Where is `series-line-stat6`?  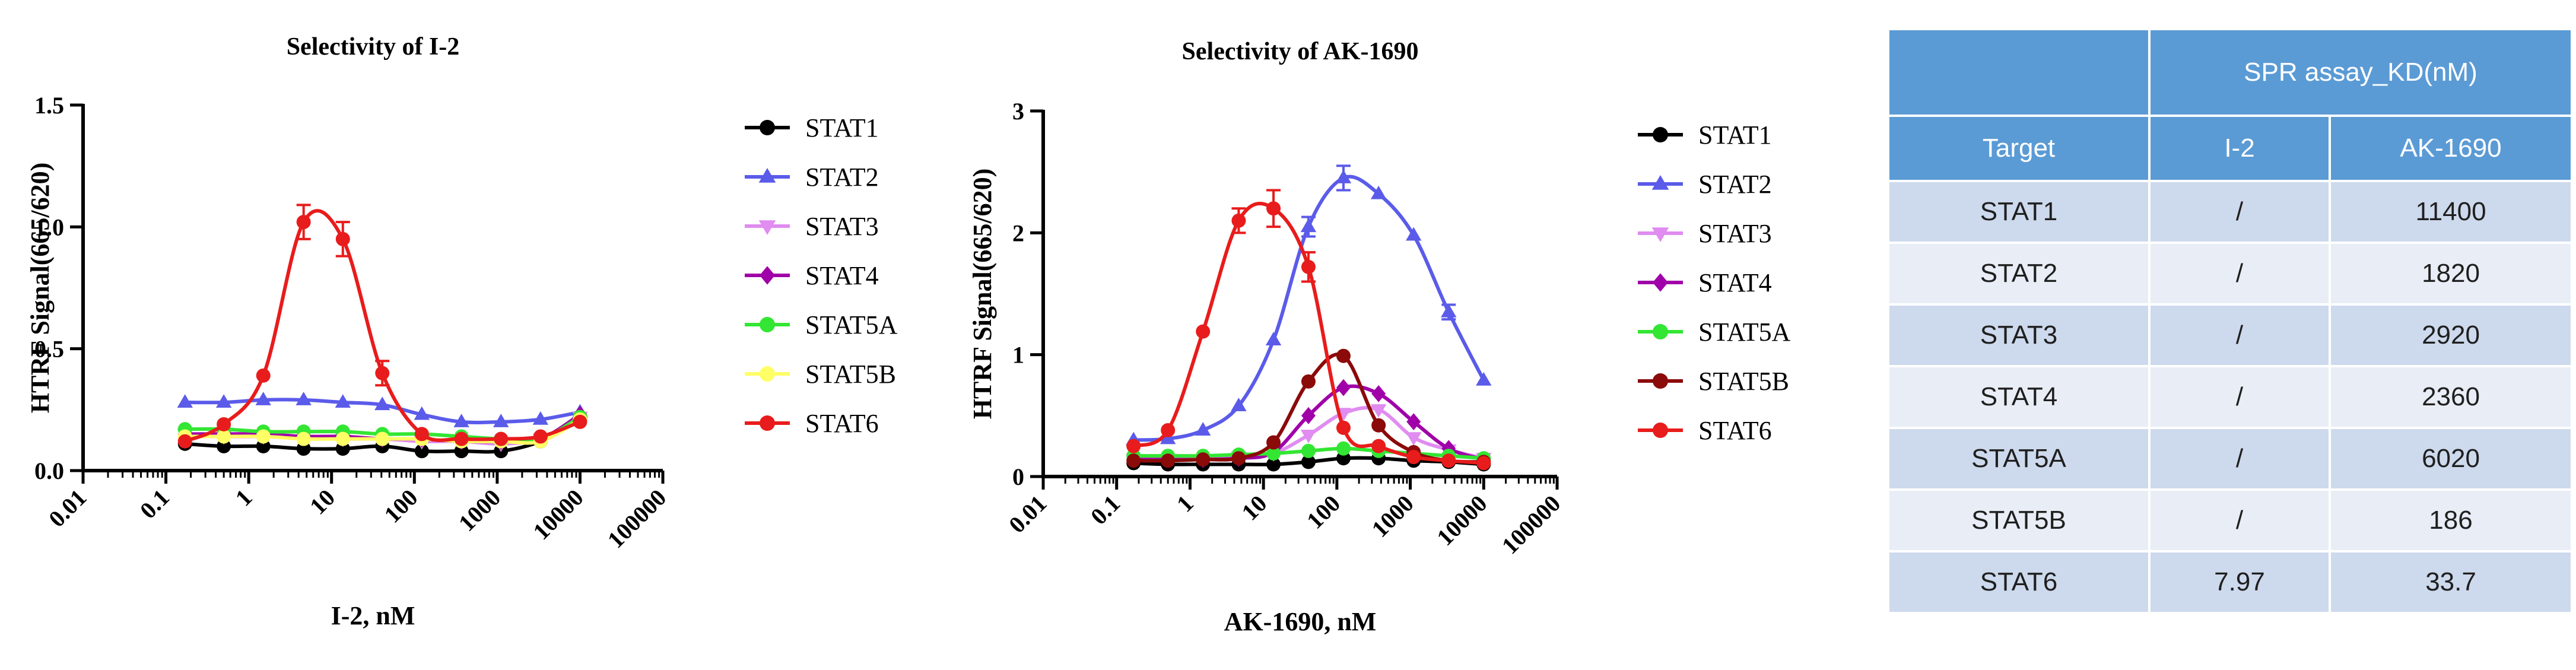
series-line-stat6 is located at coordinates (1308, 333).